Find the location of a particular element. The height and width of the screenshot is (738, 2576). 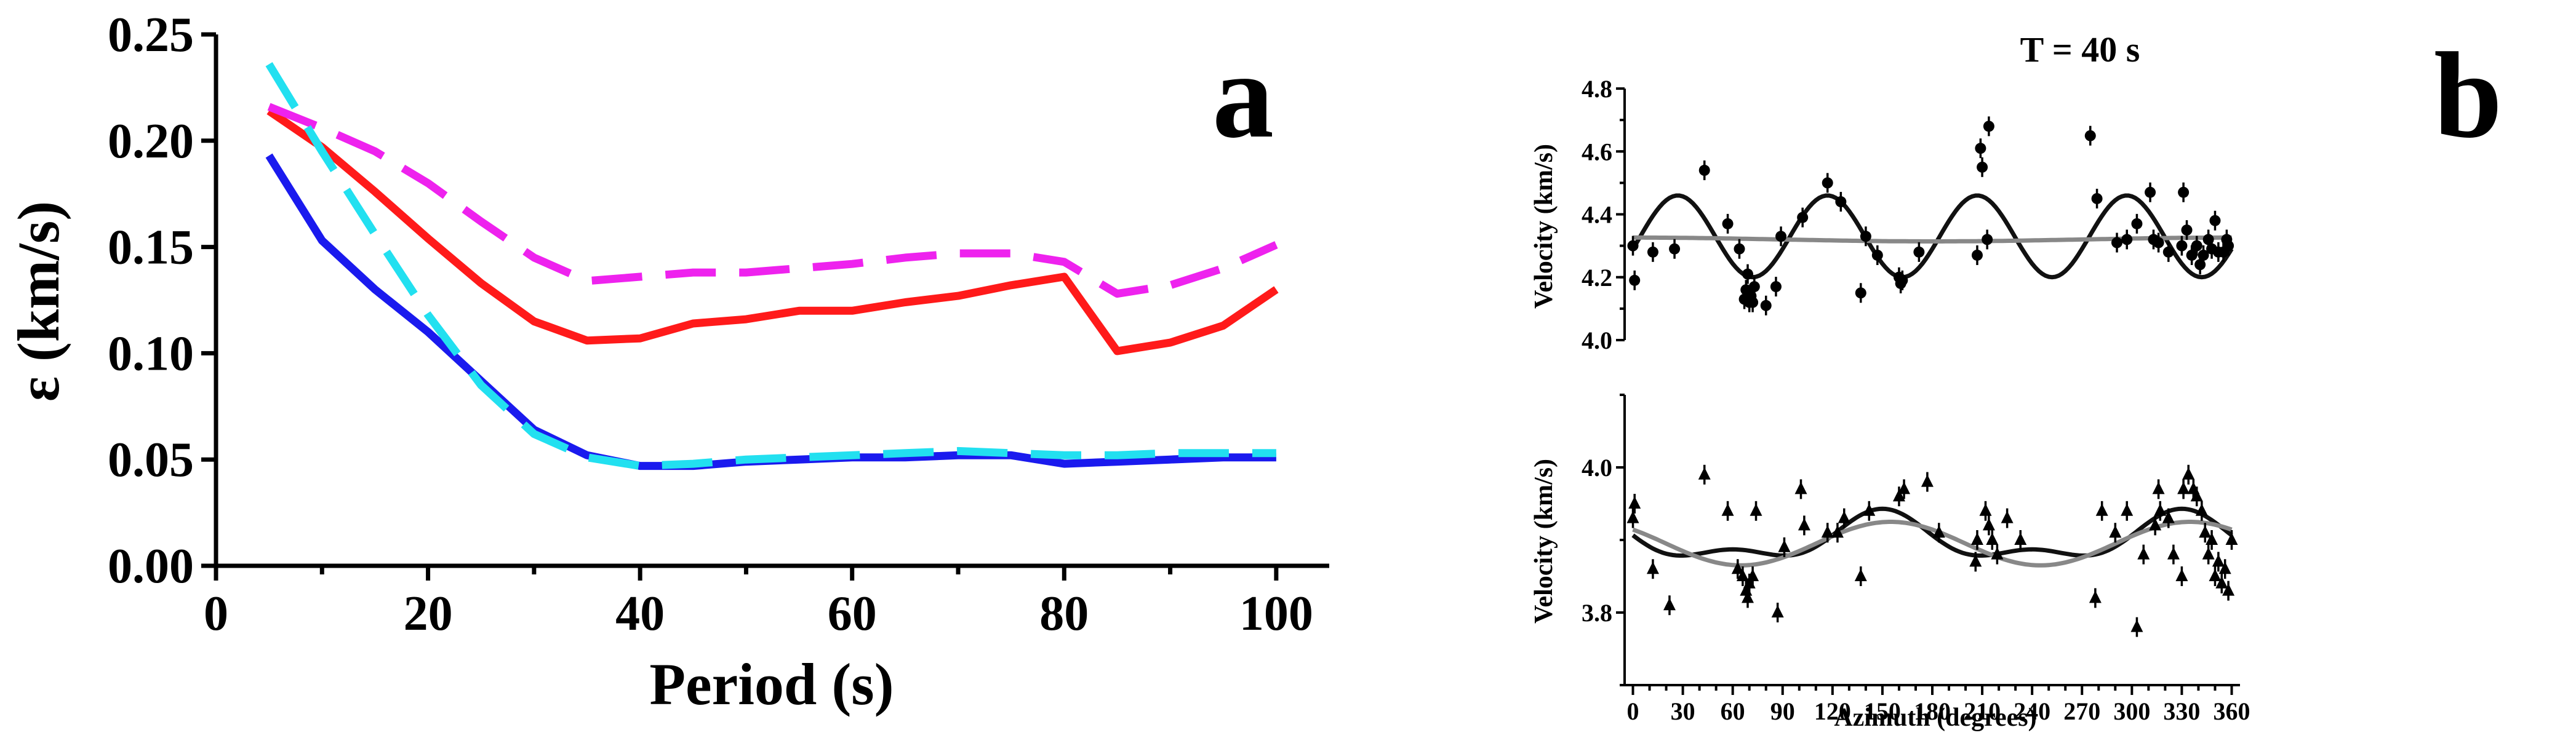

panel-a-series-red-solid is located at coordinates (772, 231).